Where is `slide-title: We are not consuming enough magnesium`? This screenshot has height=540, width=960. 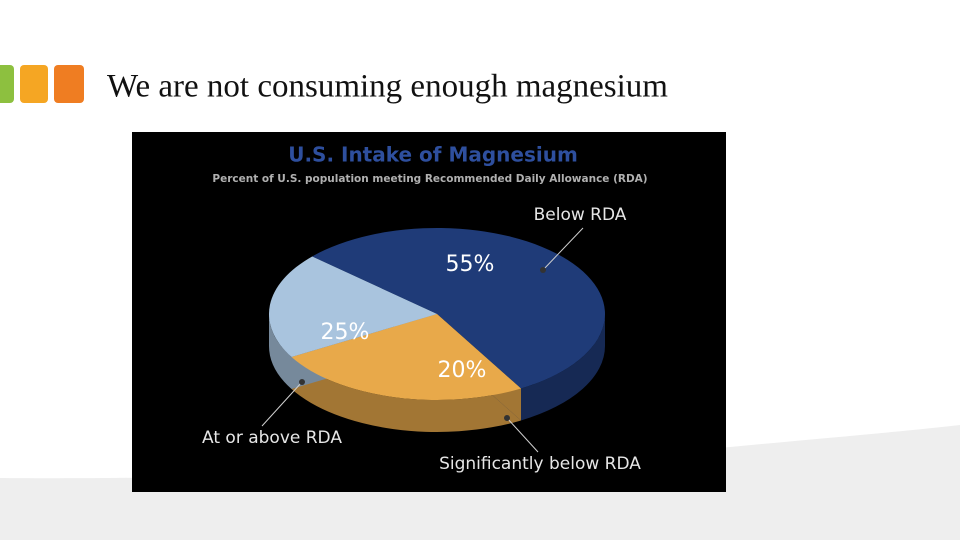
slide-title: We are not consuming enough magnesium is located at coordinates (387, 87).